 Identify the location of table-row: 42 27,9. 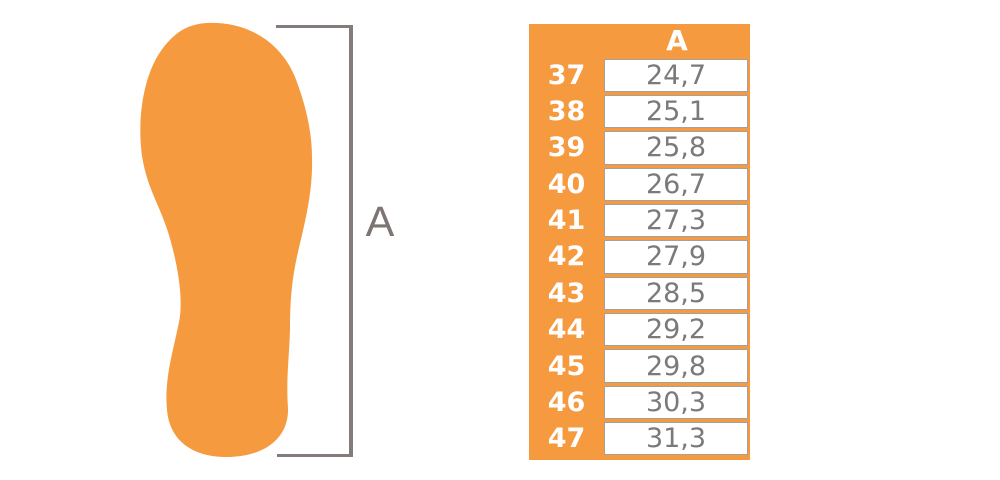
(639, 257).